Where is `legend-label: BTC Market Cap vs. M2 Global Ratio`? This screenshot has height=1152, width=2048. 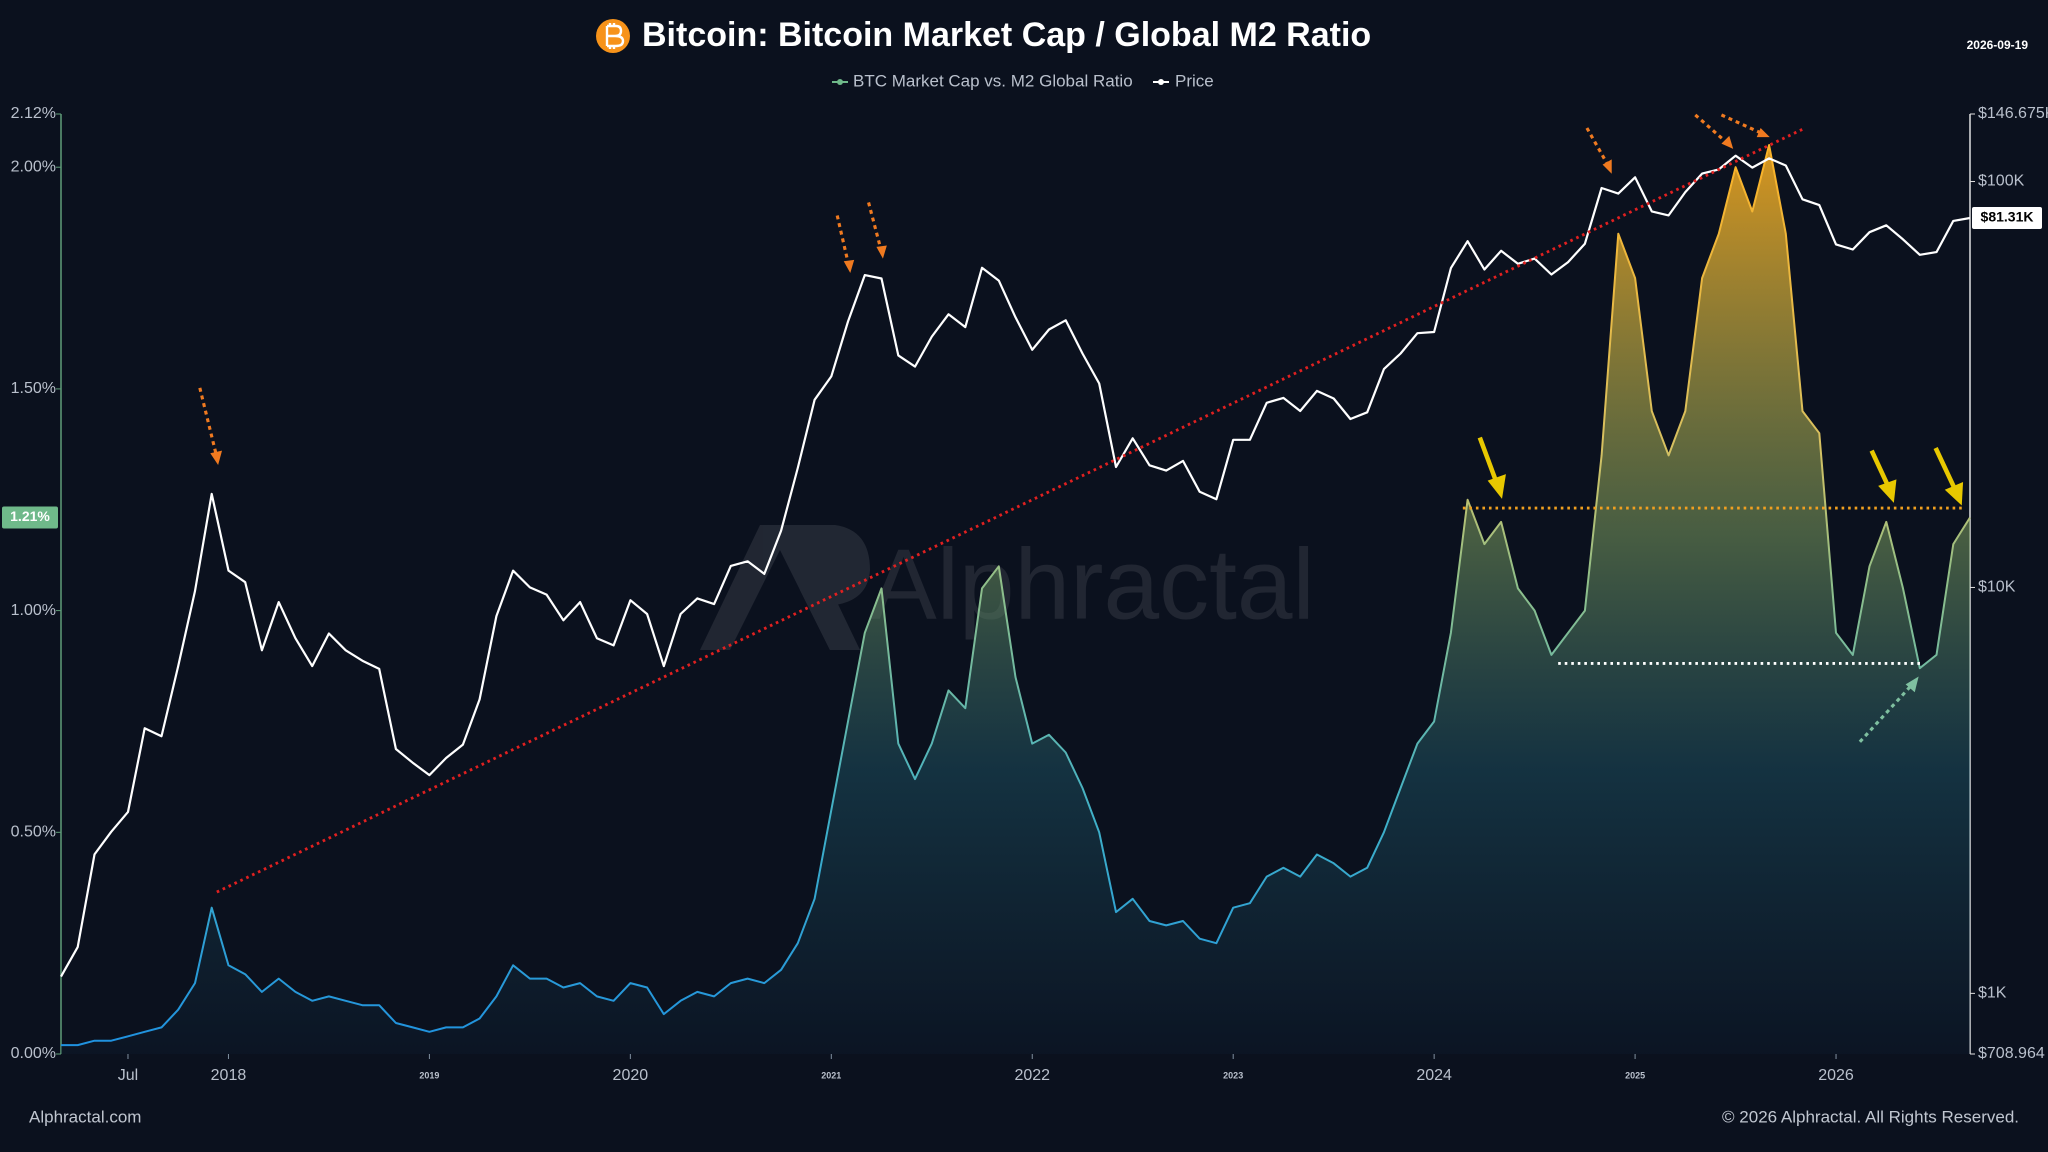 legend-label: BTC Market Cap vs. M2 Global Ratio is located at coordinates (993, 80).